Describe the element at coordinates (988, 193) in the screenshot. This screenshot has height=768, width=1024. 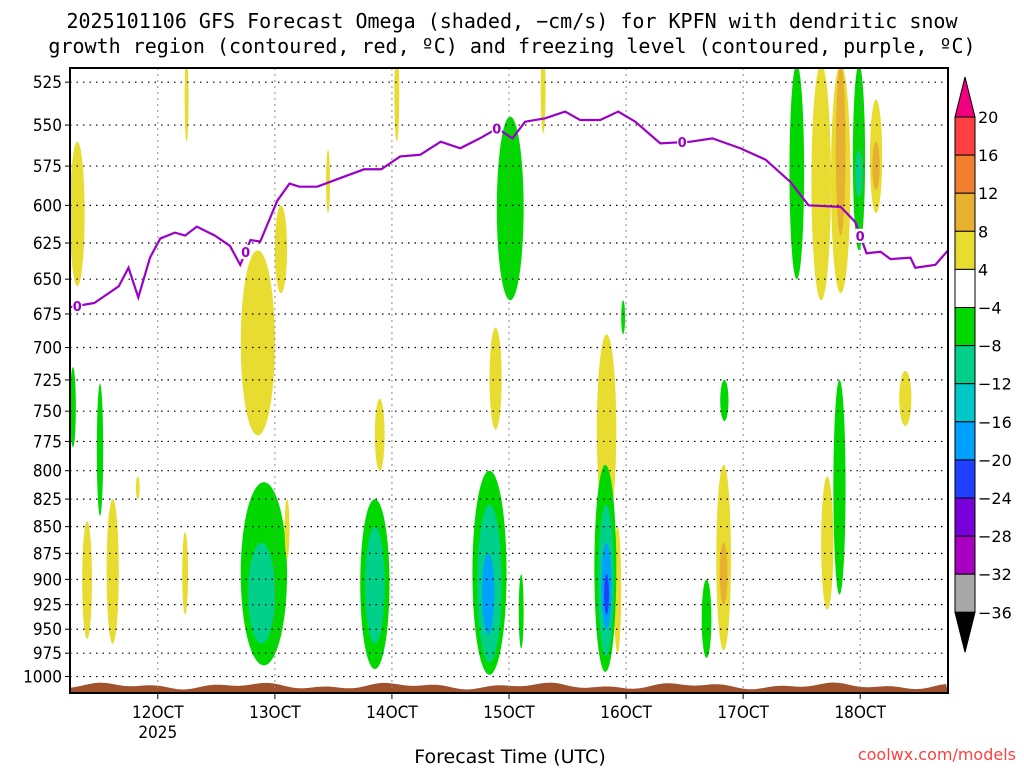
I see `colorbar-label: 12` at that location.